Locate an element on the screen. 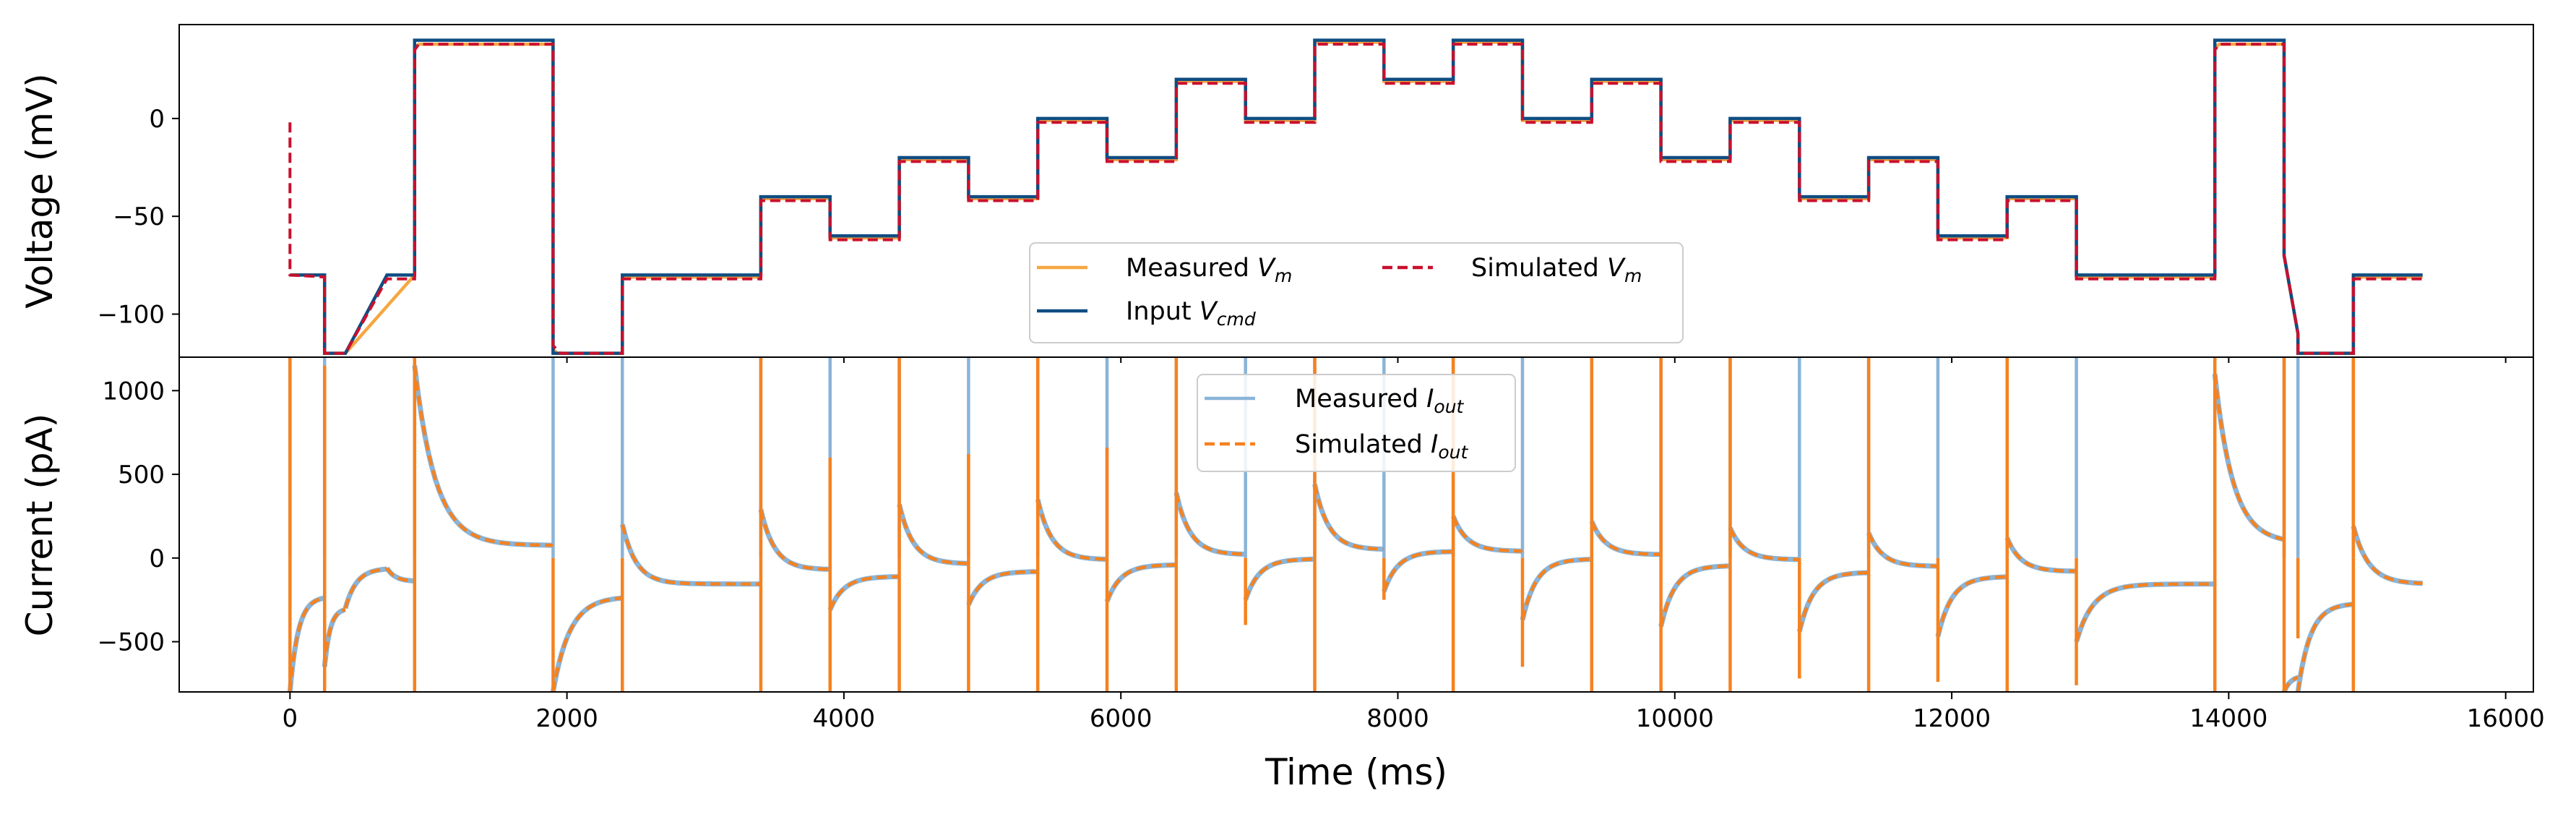 The width and height of the screenshot is (2576, 817). voltage-y-ticks: 0 −50 −100 is located at coordinates (138, 217).